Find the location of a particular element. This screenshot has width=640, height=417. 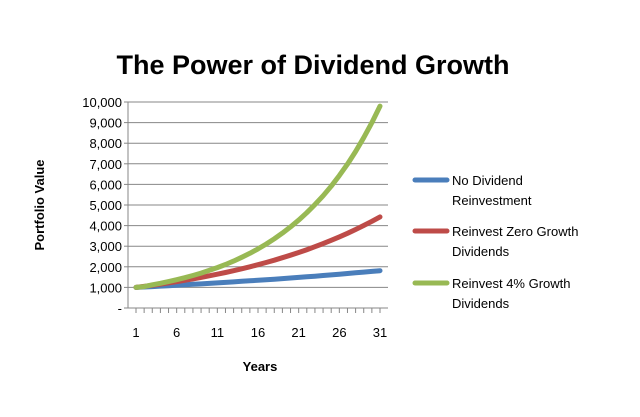

x-axis-title: Years is located at coordinates (260, 366).